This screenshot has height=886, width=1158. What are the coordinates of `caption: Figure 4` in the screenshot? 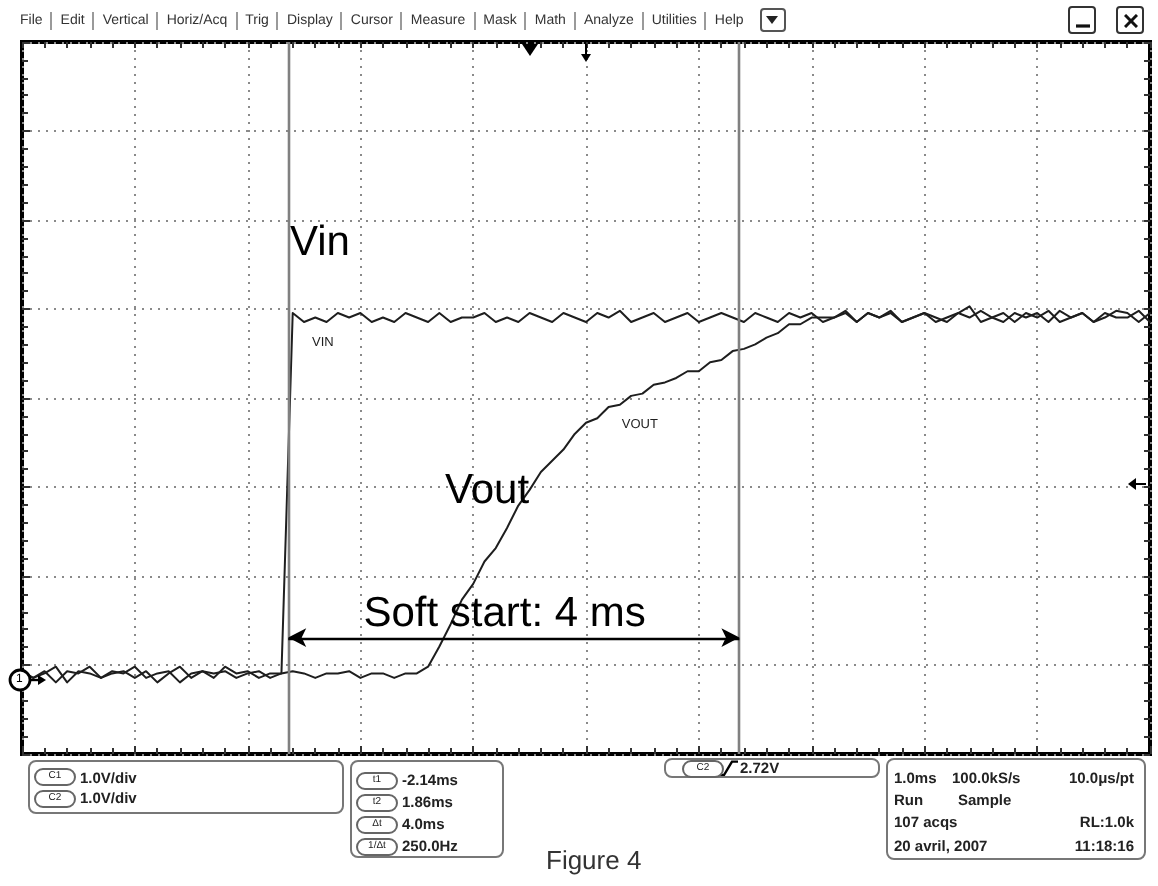 It's located at (594, 860).